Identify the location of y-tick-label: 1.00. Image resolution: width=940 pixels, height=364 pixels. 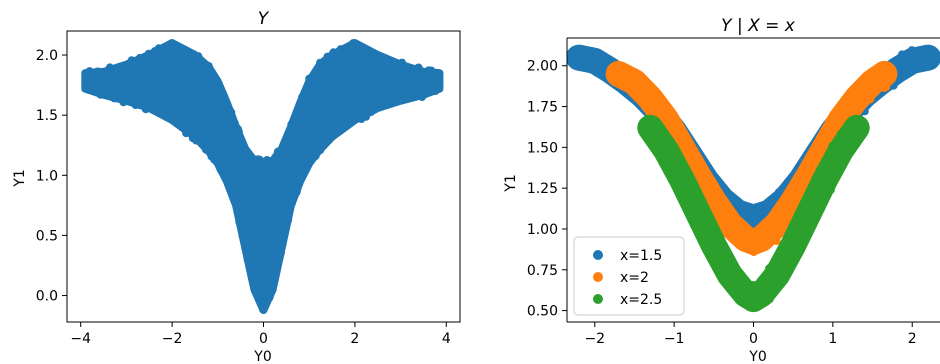
(542, 230).